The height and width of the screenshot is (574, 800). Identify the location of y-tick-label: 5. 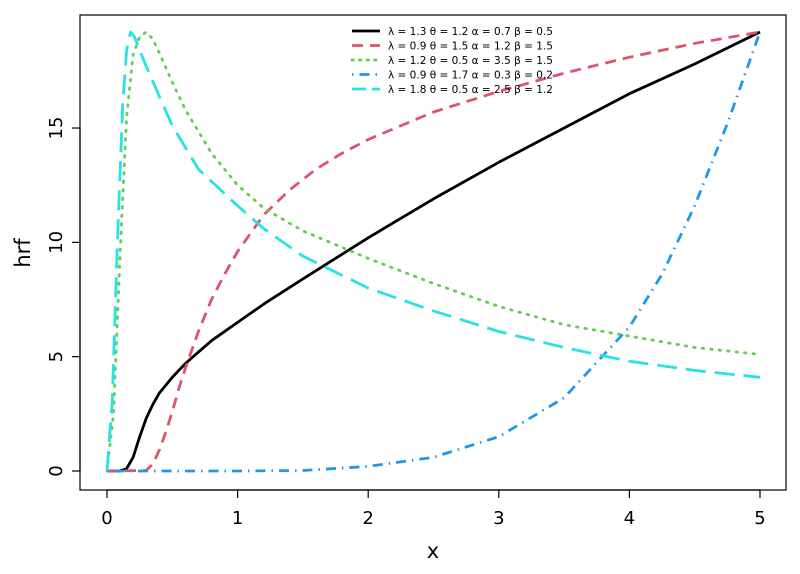
(56, 356).